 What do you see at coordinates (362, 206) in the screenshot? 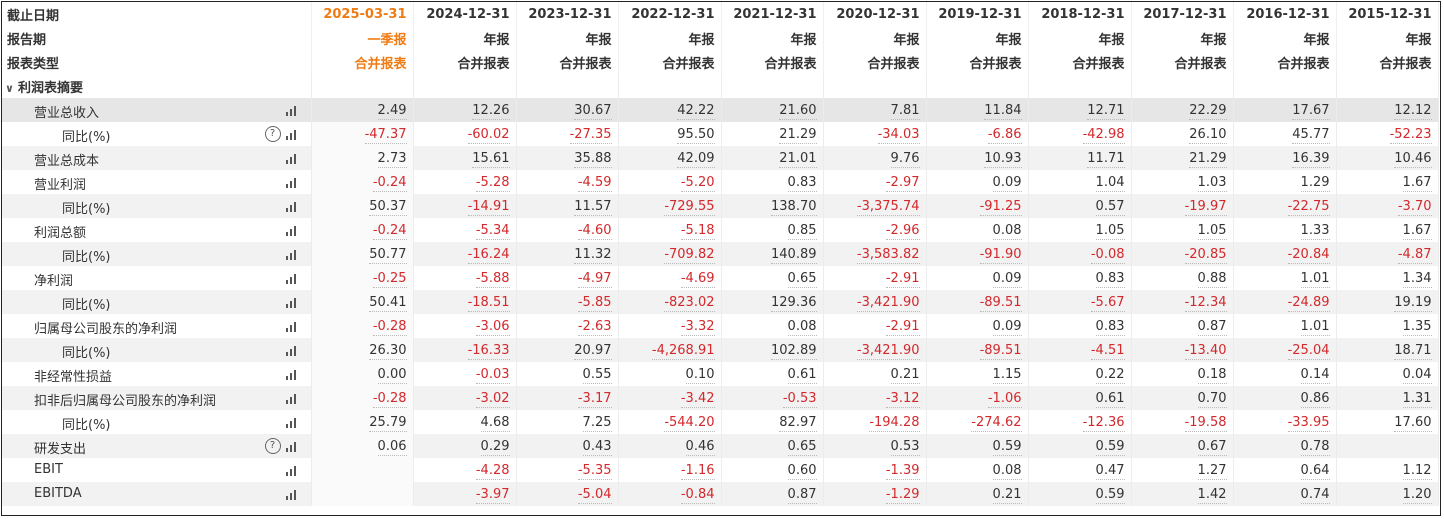
I see `value-cell: 50.37` at bounding box center [362, 206].